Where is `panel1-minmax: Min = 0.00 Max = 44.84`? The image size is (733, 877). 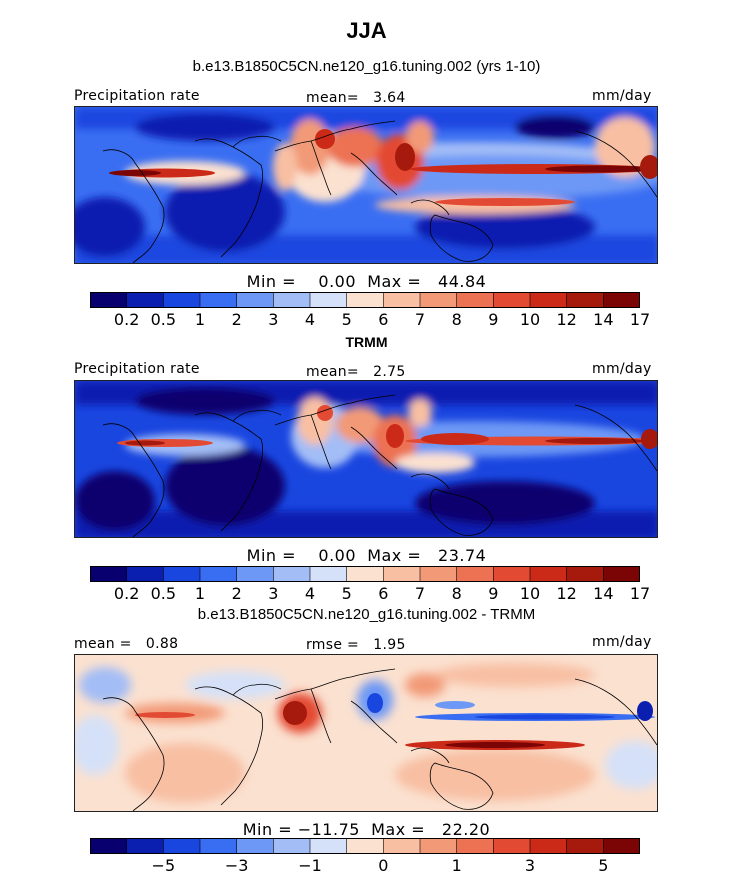
panel1-minmax: Min = 0.00 Max = 44.84 is located at coordinates (366, 281).